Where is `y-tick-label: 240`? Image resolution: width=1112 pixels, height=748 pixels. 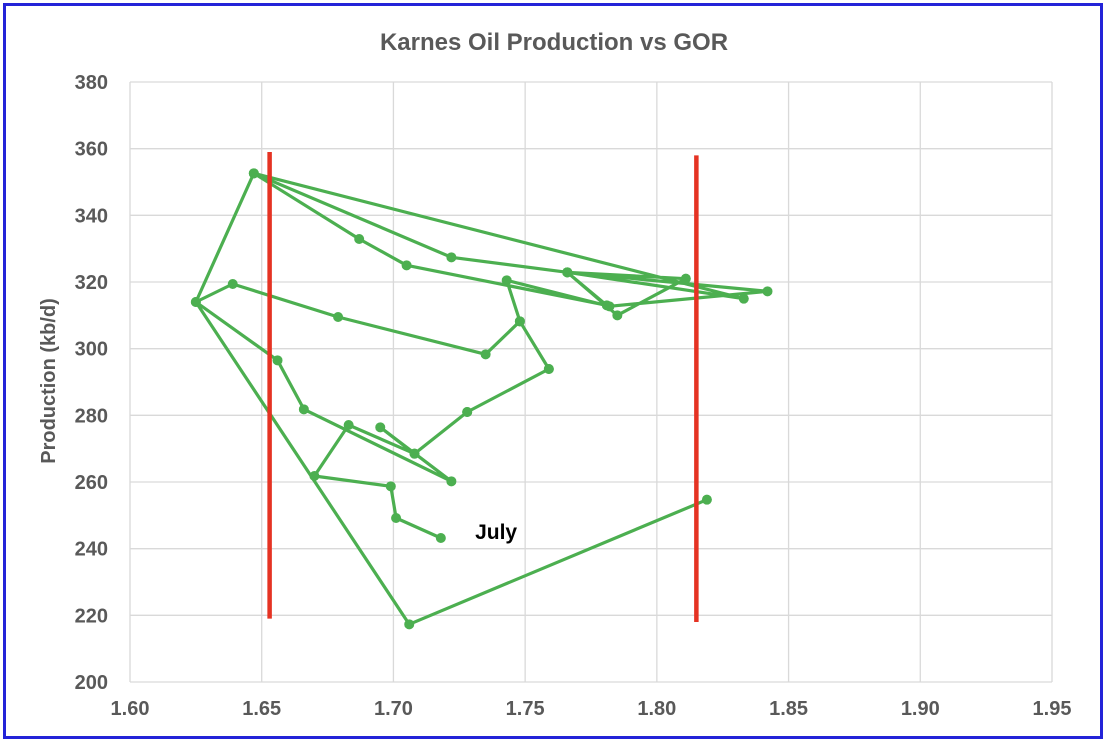
y-tick-label: 240 is located at coordinates (91, 550).